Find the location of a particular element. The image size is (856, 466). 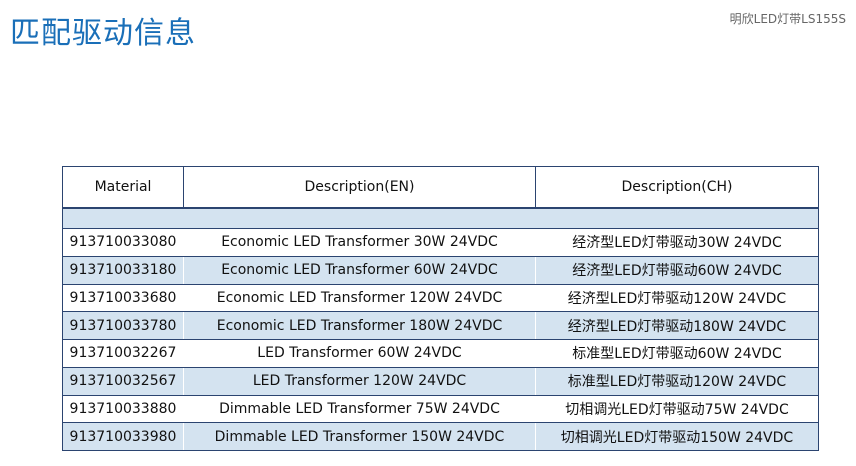

column-header: Description(CH) is located at coordinates (677, 187).